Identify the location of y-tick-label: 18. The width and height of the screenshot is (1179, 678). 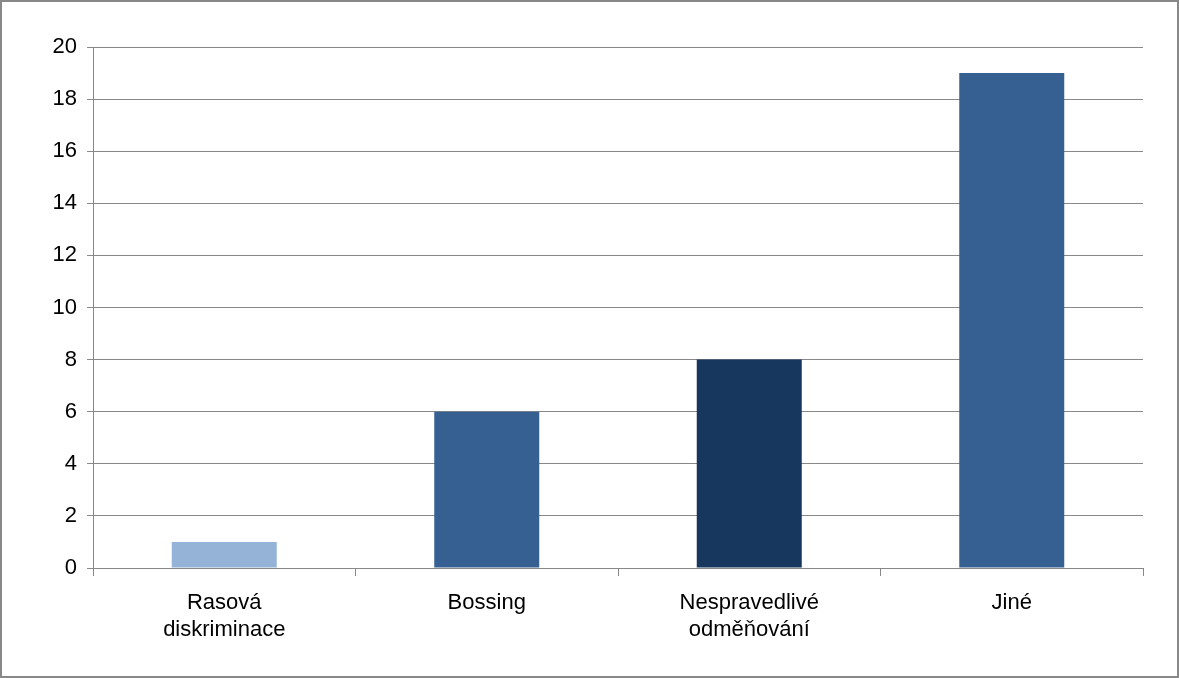
(64, 98).